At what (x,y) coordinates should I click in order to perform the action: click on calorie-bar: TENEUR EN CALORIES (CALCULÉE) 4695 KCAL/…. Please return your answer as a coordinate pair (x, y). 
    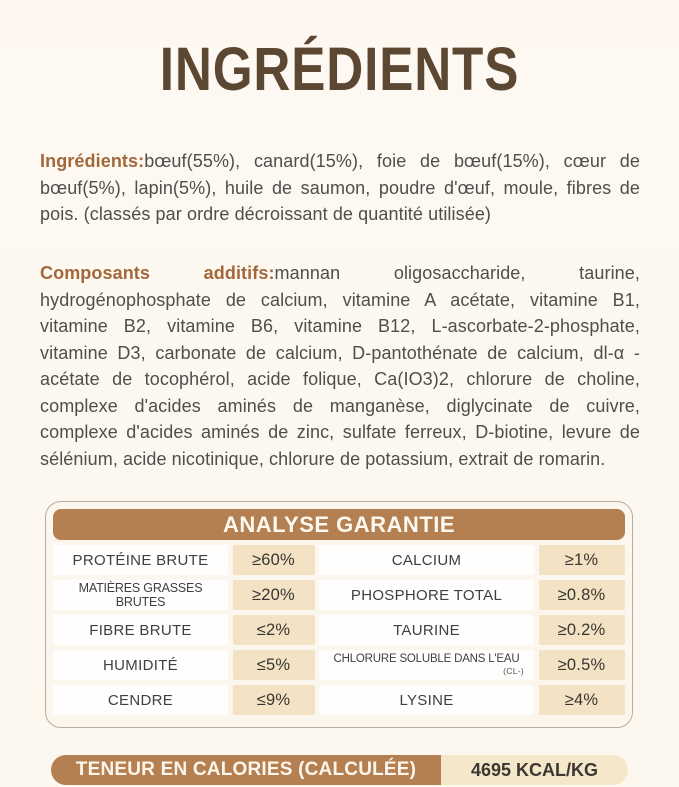
    Looking at the image, I should click on (339, 770).